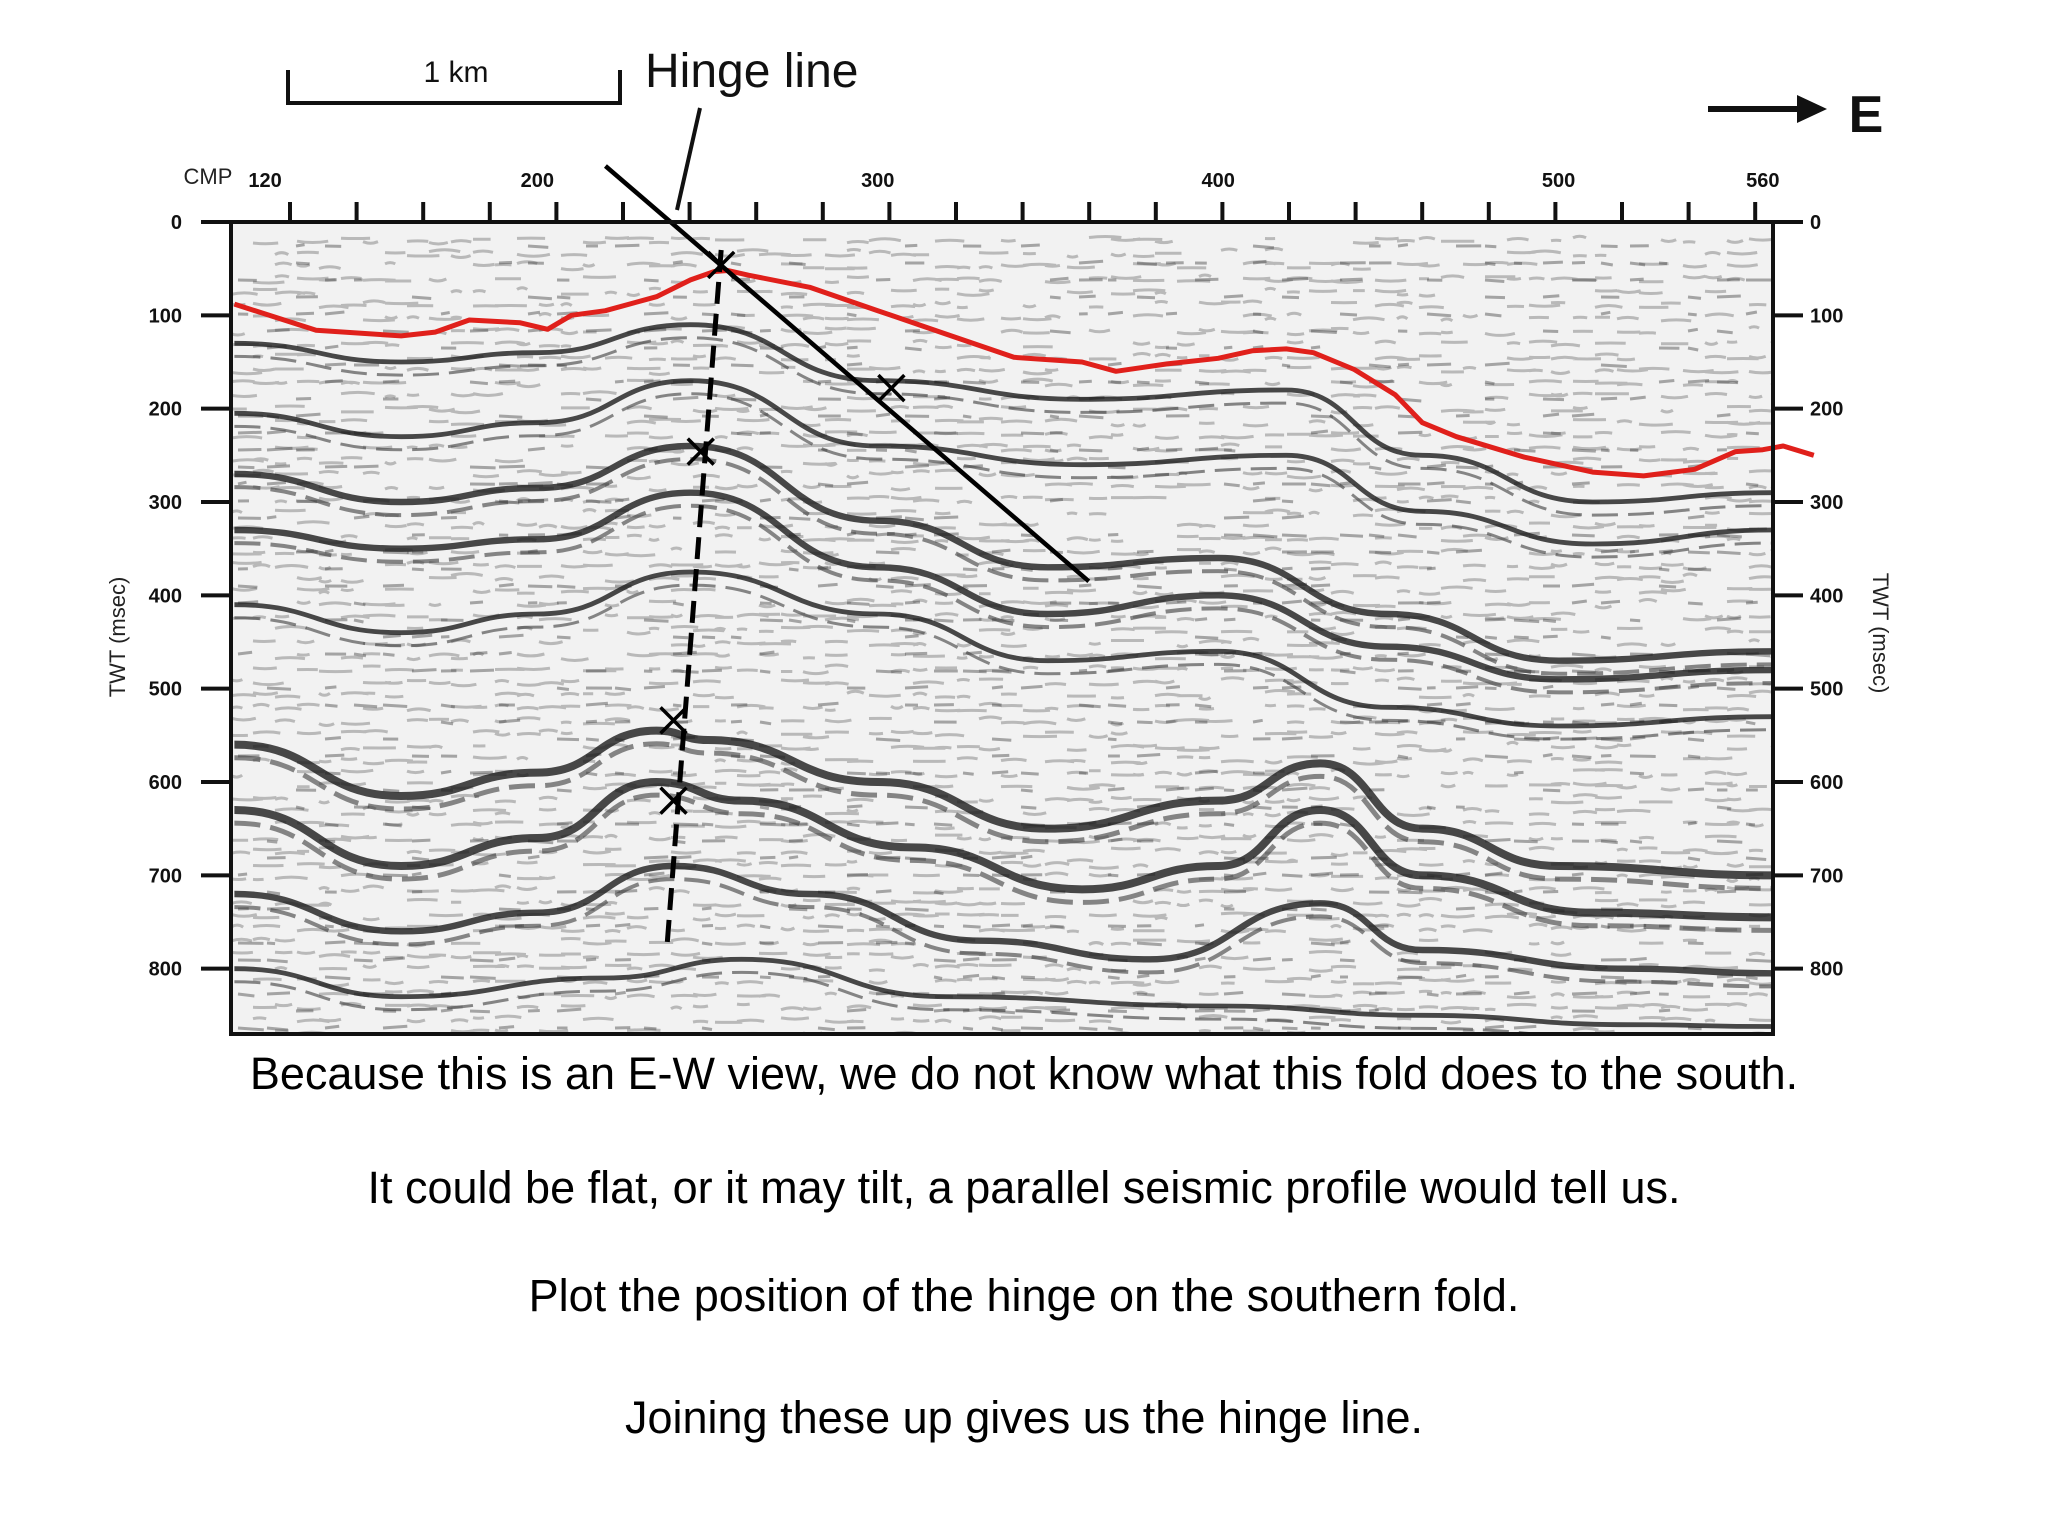 This screenshot has height=1536, width=2048. What do you see at coordinates (688, 159) in the screenshot?
I see `hinge-callout-pointer` at bounding box center [688, 159].